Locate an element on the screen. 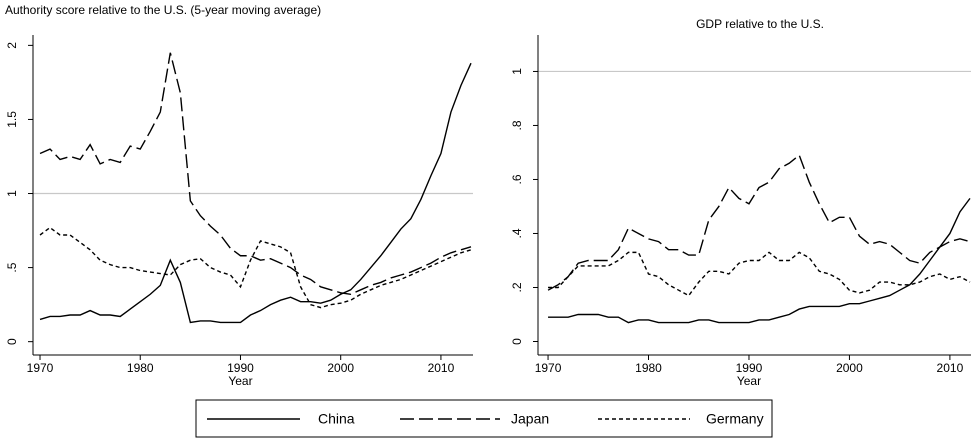 This screenshot has width=971, height=443. series-line: China is located at coordinates (759, 260).